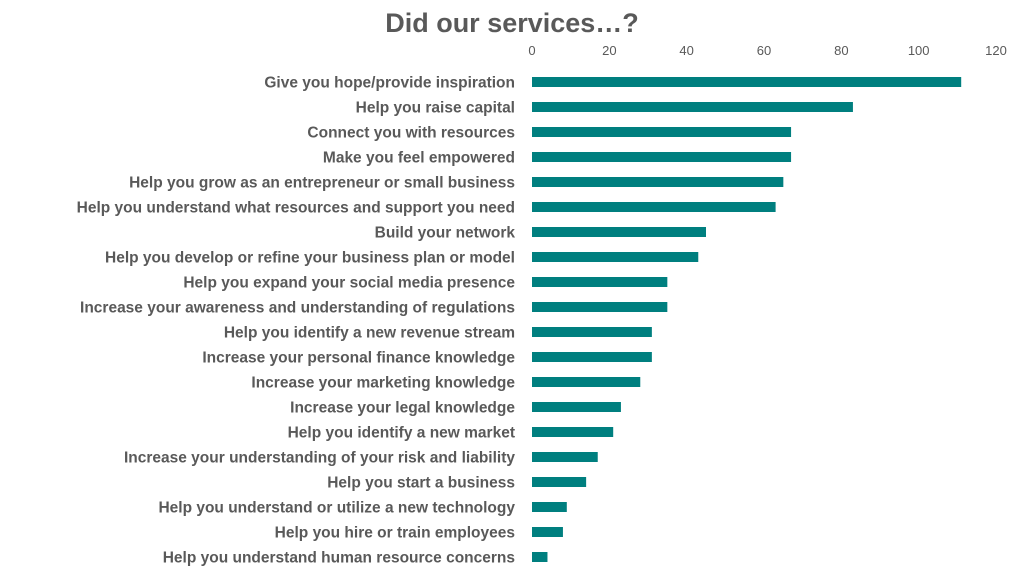  What do you see at coordinates (435, 108) in the screenshot?
I see `category-label: Help you raise capital` at bounding box center [435, 108].